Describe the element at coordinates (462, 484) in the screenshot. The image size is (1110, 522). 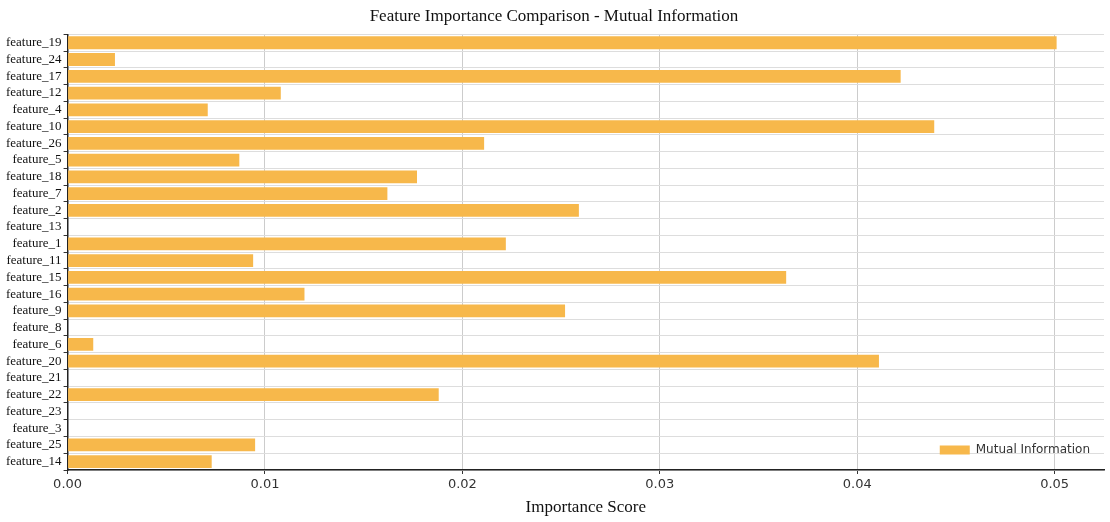
I see `x-tick-label: 0.02` at that location.